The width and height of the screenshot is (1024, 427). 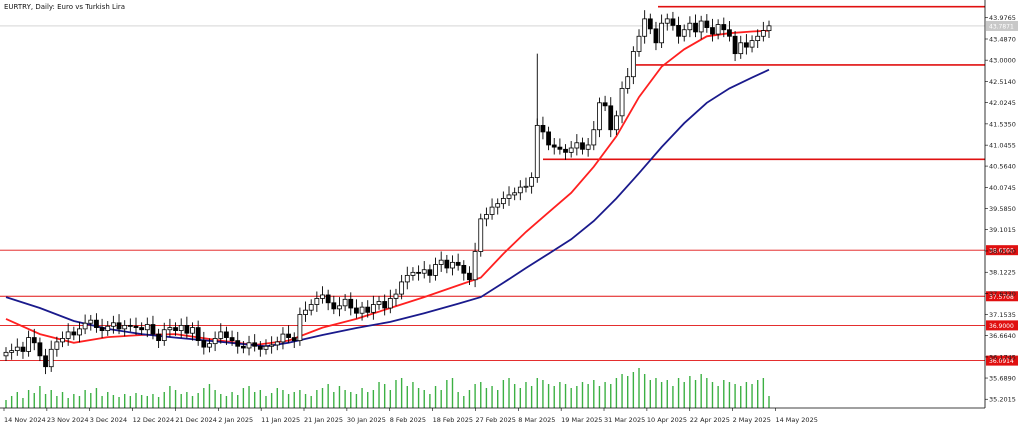 I want to click on price-tick-label: 41.5350, so click(x=1002, y=124).